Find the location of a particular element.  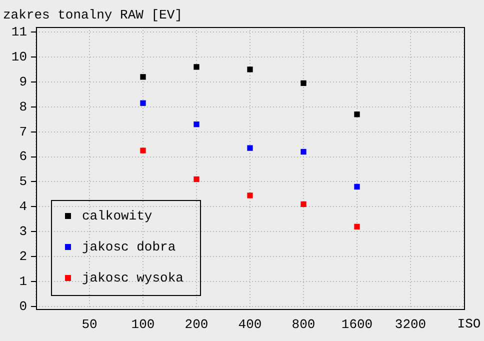

y-axis-title: zakres tonalny RAW [EV] is located at coordinates (92, 14).